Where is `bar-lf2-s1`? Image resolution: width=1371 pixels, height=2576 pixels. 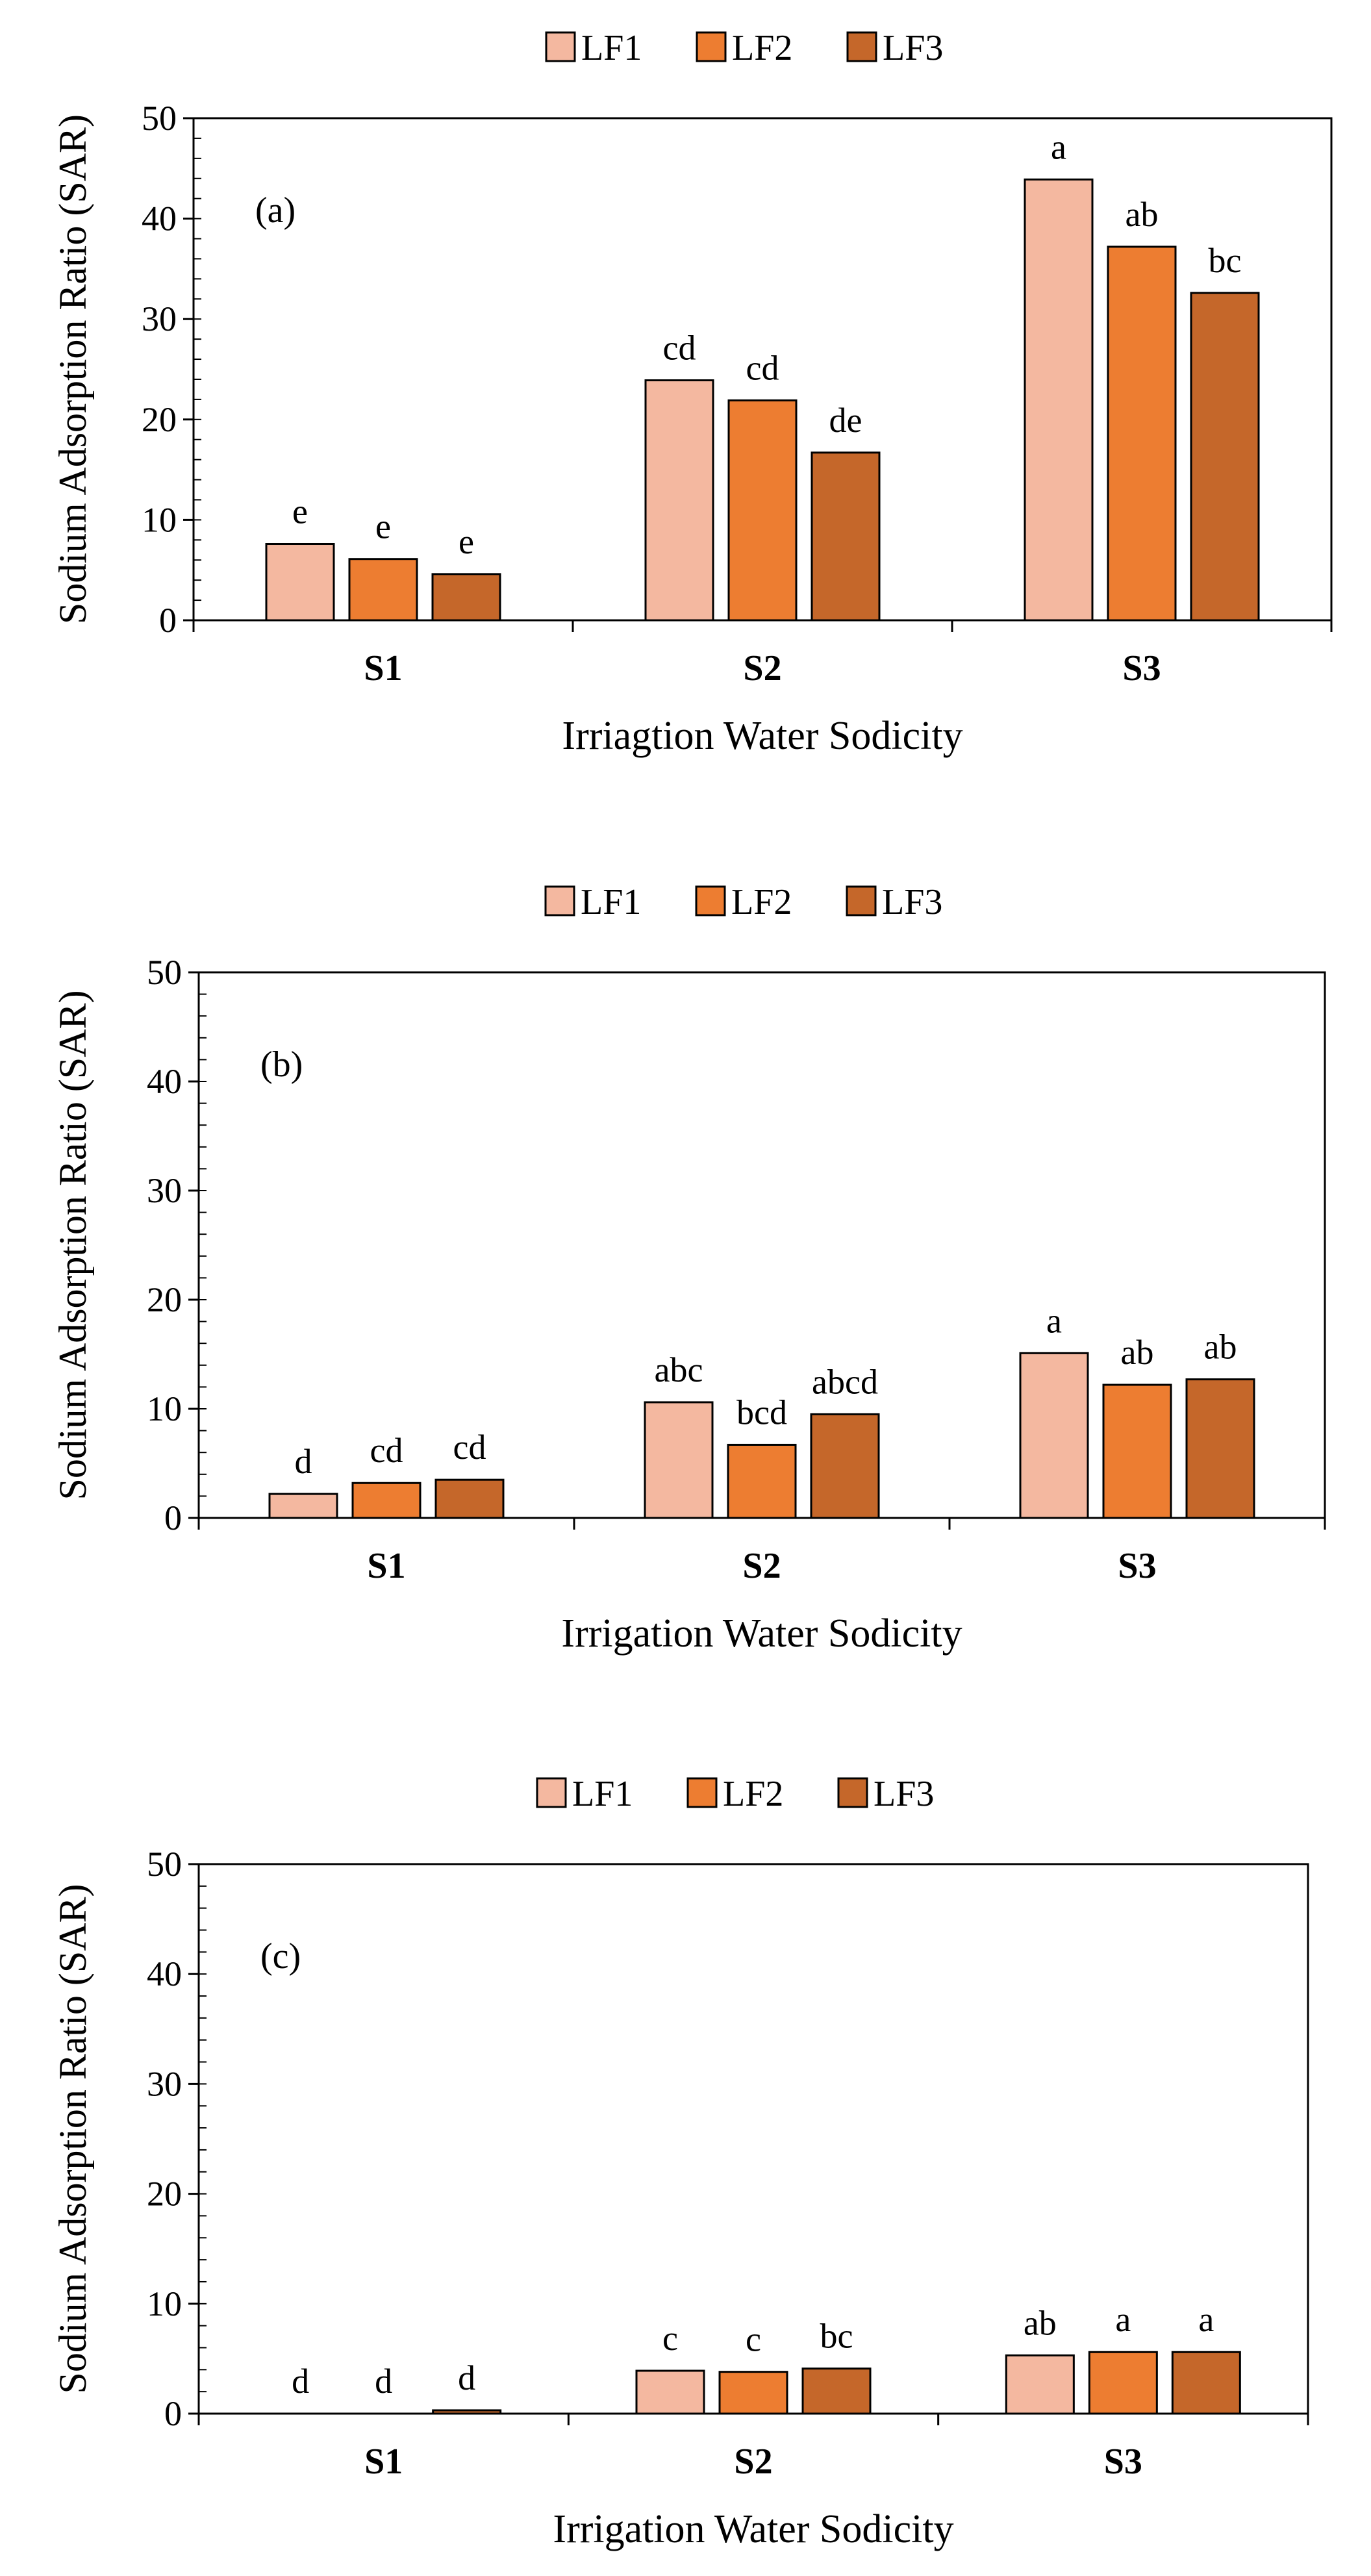 bar-lf2-s1 is located at coordinates (386, 1500).